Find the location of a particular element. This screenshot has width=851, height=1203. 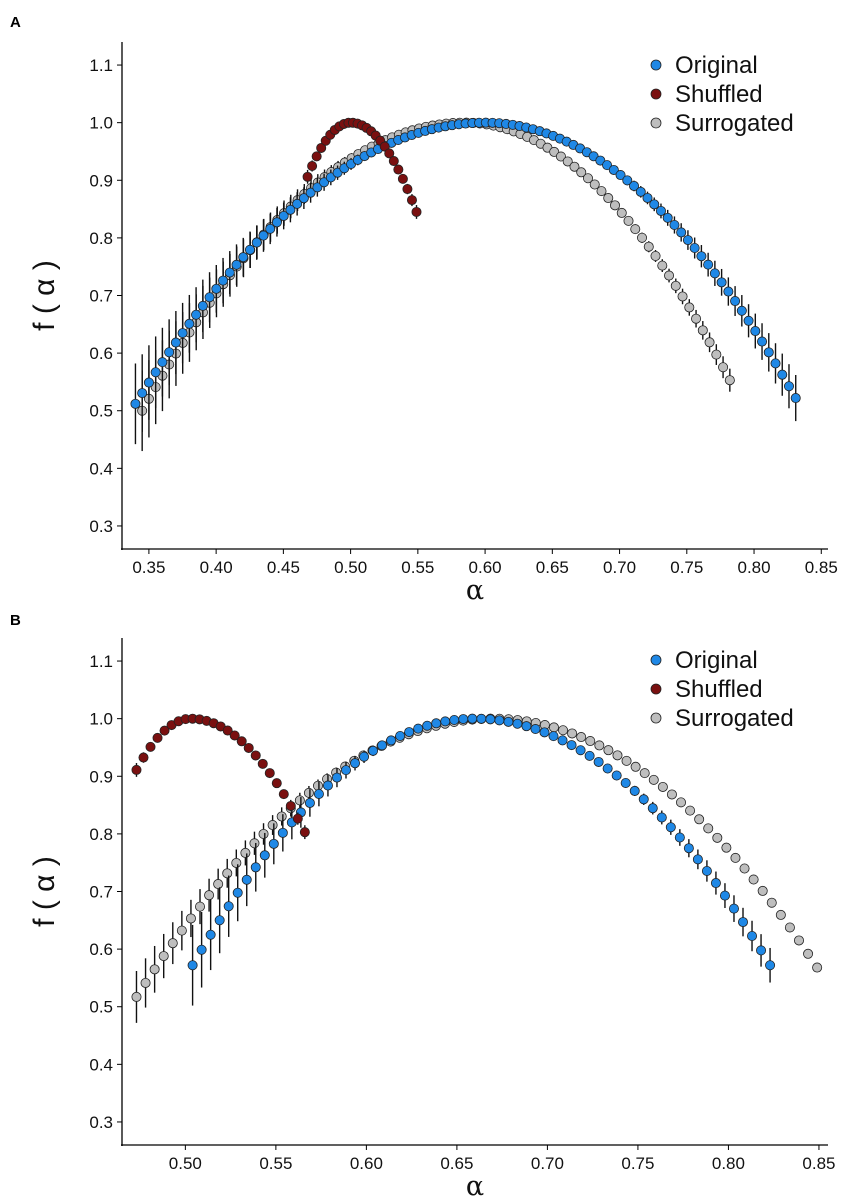

panel-label: B is located at coordinates (15, 620).